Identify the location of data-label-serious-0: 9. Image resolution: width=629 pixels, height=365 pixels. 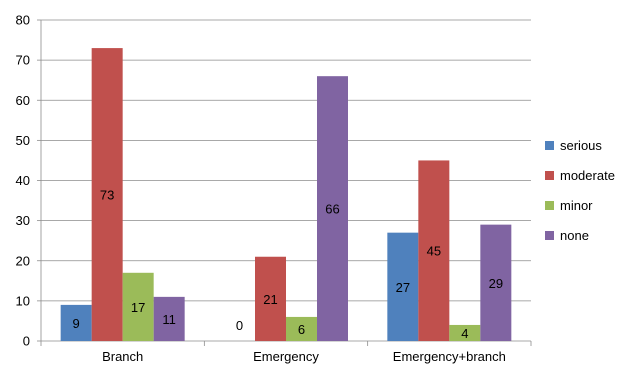
(76, 323).